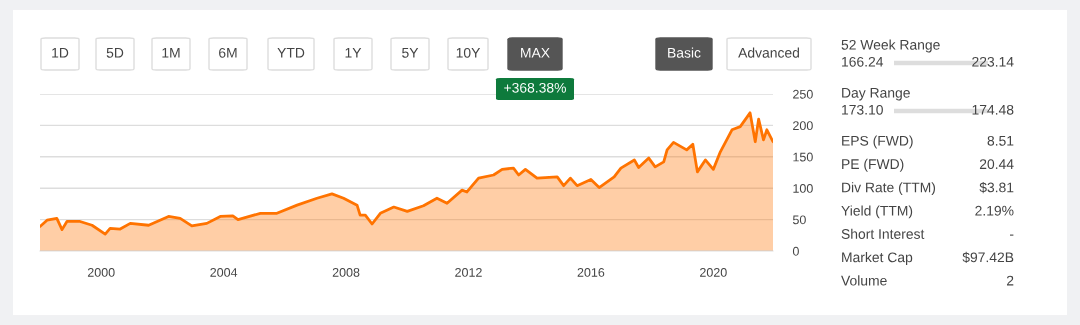 This screenshot has height=325, width=1080. Describe the element at coordinates (864, 280) in the screenshot. I see `text: Volume` at that location.